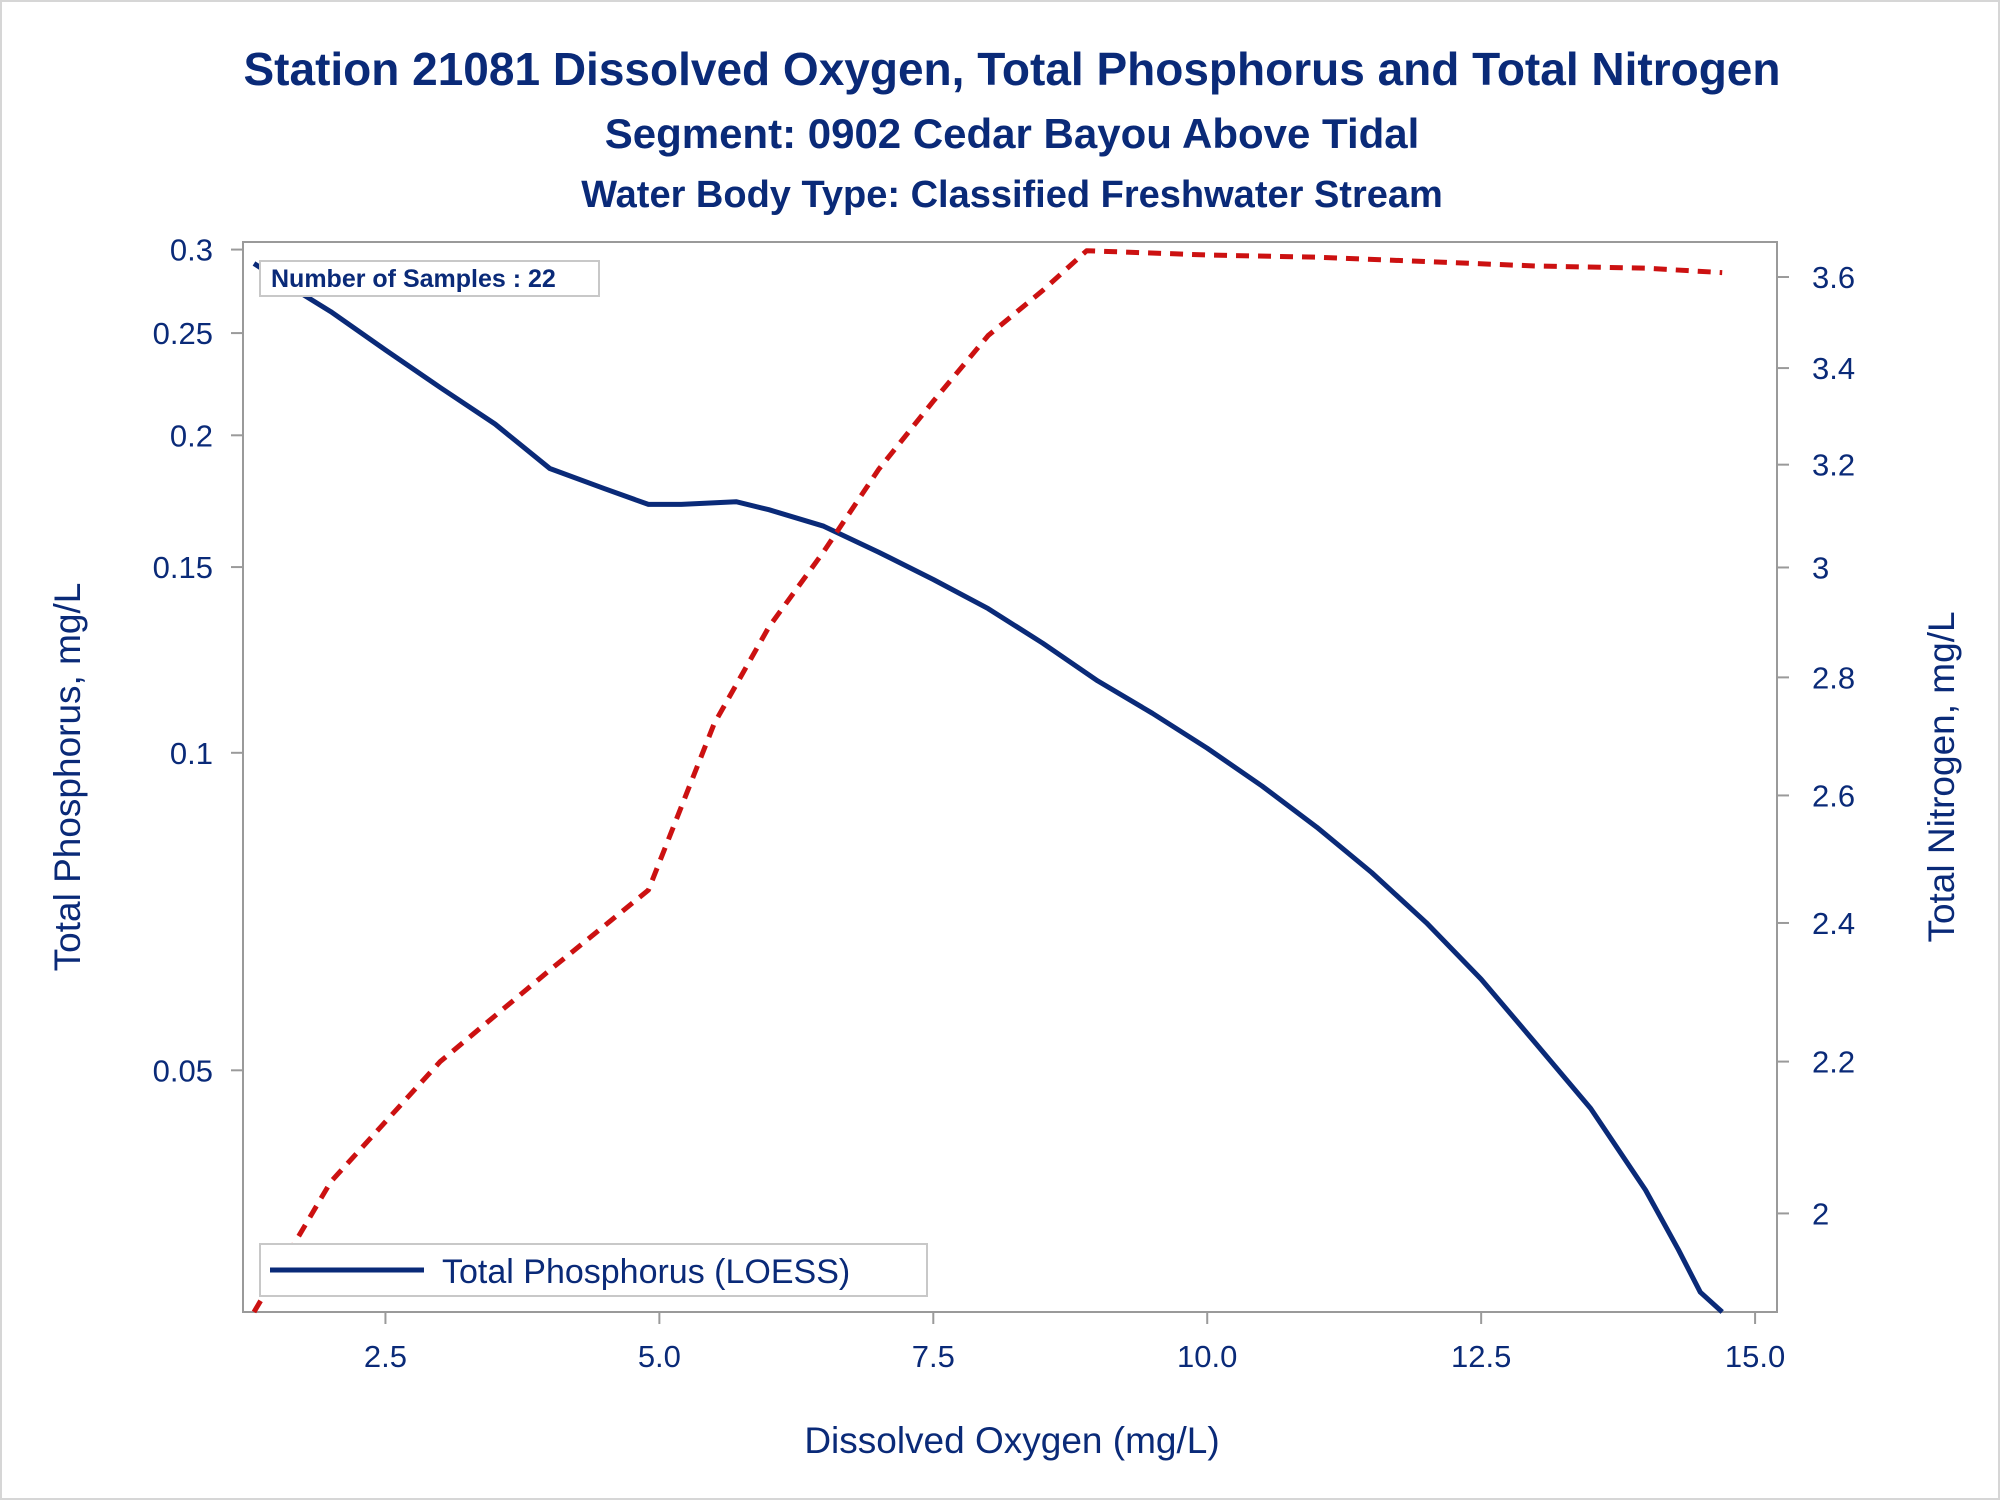 The height and width of the screenshot is (1502, 2000). I want to click on y2-tick-label: 2.4, so click(1833, 923).